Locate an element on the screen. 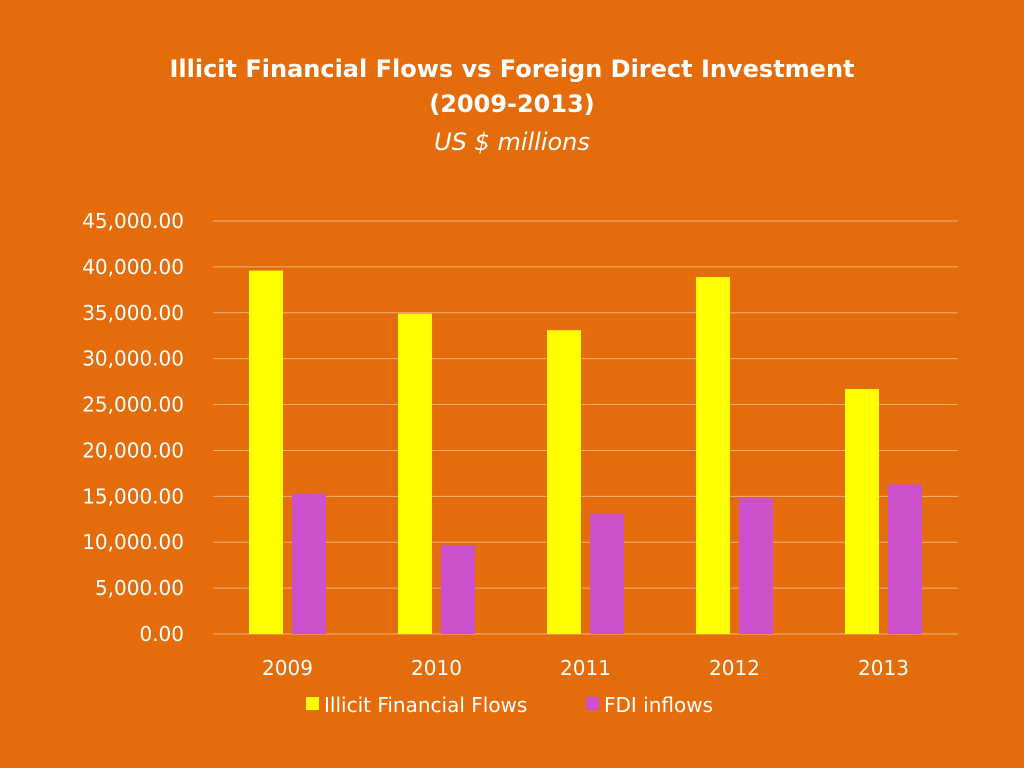 This screenshot has height=768, width=1024. bar-fdi-inflows-2013 is located at coordinates (905, 559).